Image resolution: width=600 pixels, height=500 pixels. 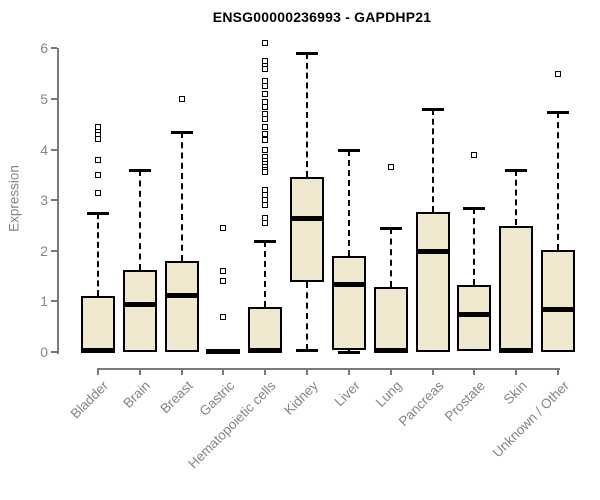 I want to click on y-tick-label: 4, so click(x=44, y=149).